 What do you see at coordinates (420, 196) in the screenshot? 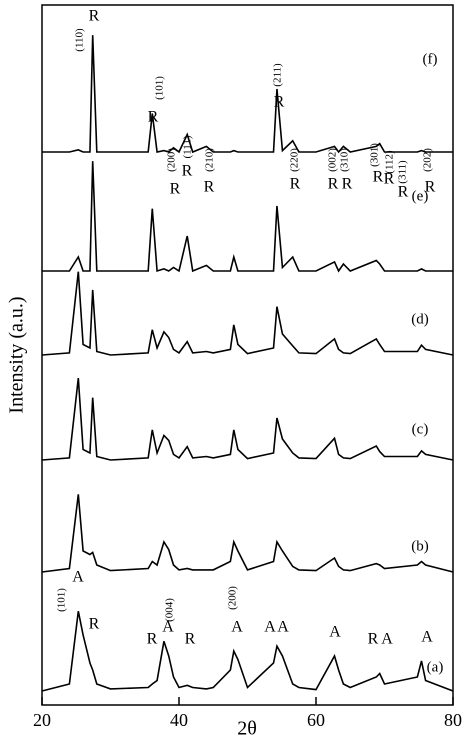
I see `series-label: (e)` at bounding box center [420, 196].